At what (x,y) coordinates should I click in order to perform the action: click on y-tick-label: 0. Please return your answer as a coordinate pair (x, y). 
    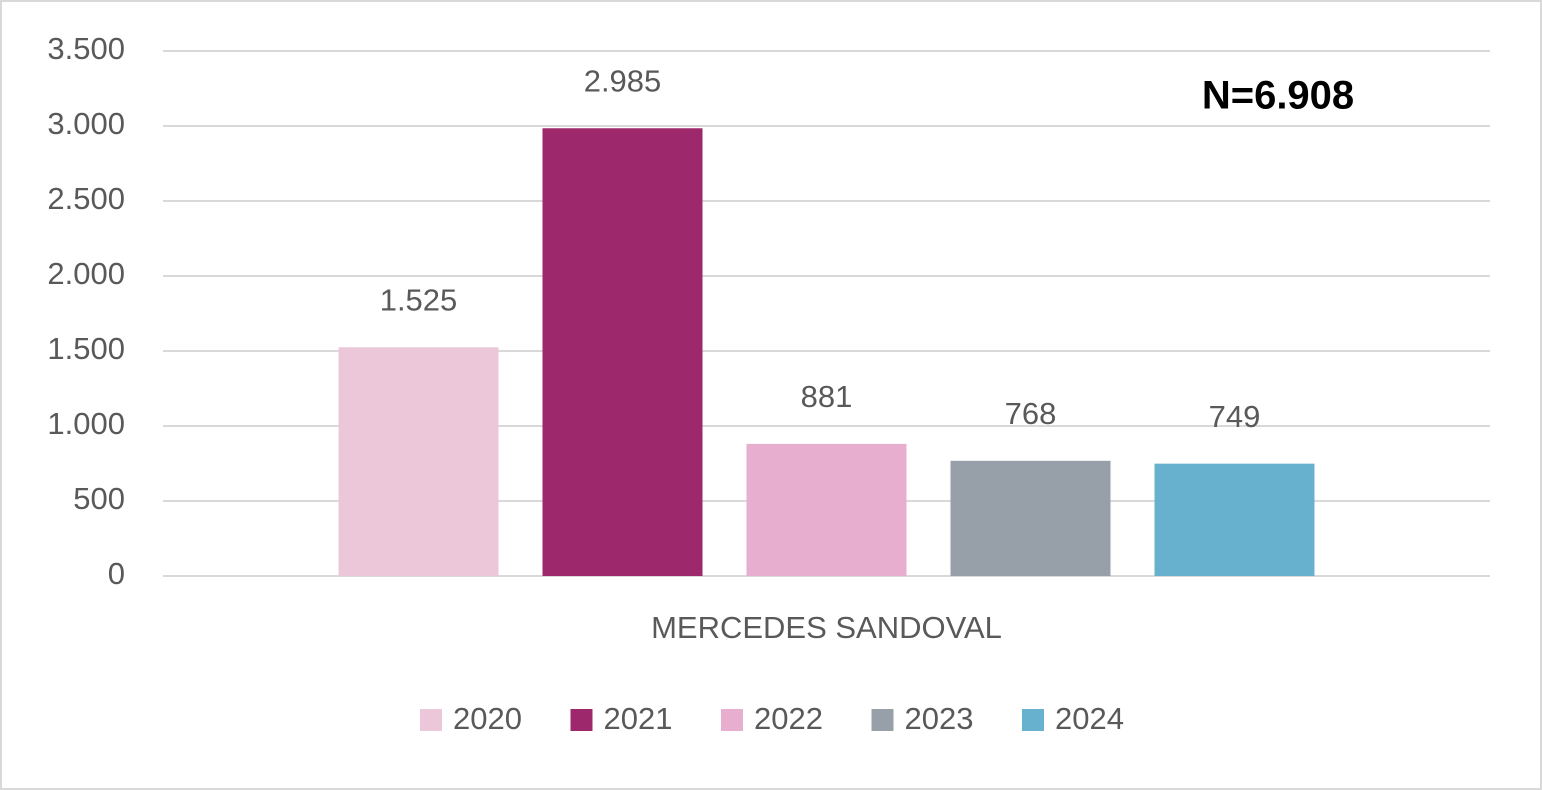
    Looking at the image, I should click on (116, 573).